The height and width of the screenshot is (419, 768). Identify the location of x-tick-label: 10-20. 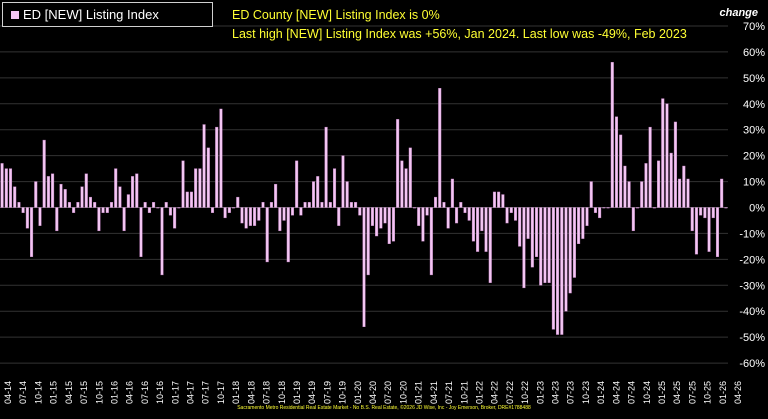
(403, 392).